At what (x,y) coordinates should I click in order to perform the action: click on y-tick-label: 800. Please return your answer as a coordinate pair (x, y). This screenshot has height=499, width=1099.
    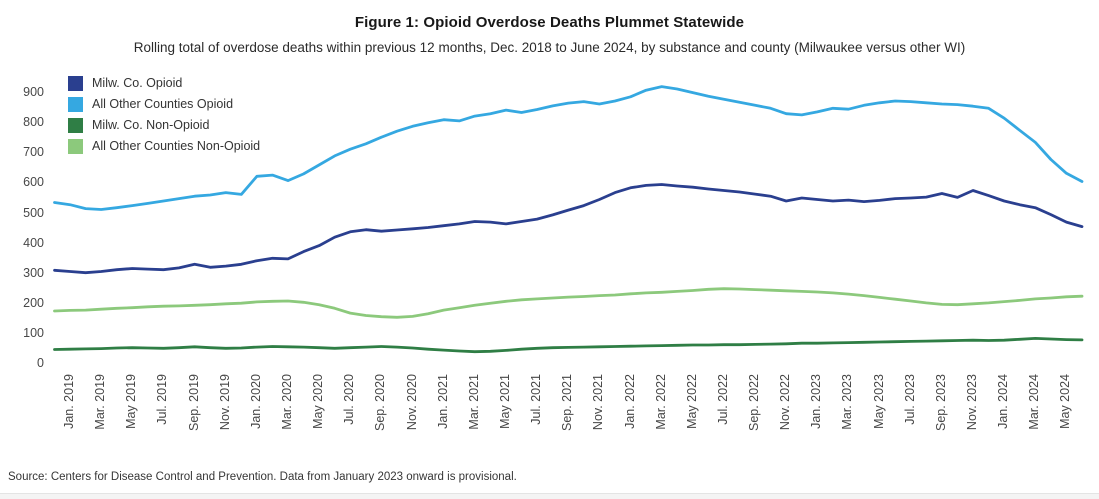
    Looking at the image, I should click on (33, 122).